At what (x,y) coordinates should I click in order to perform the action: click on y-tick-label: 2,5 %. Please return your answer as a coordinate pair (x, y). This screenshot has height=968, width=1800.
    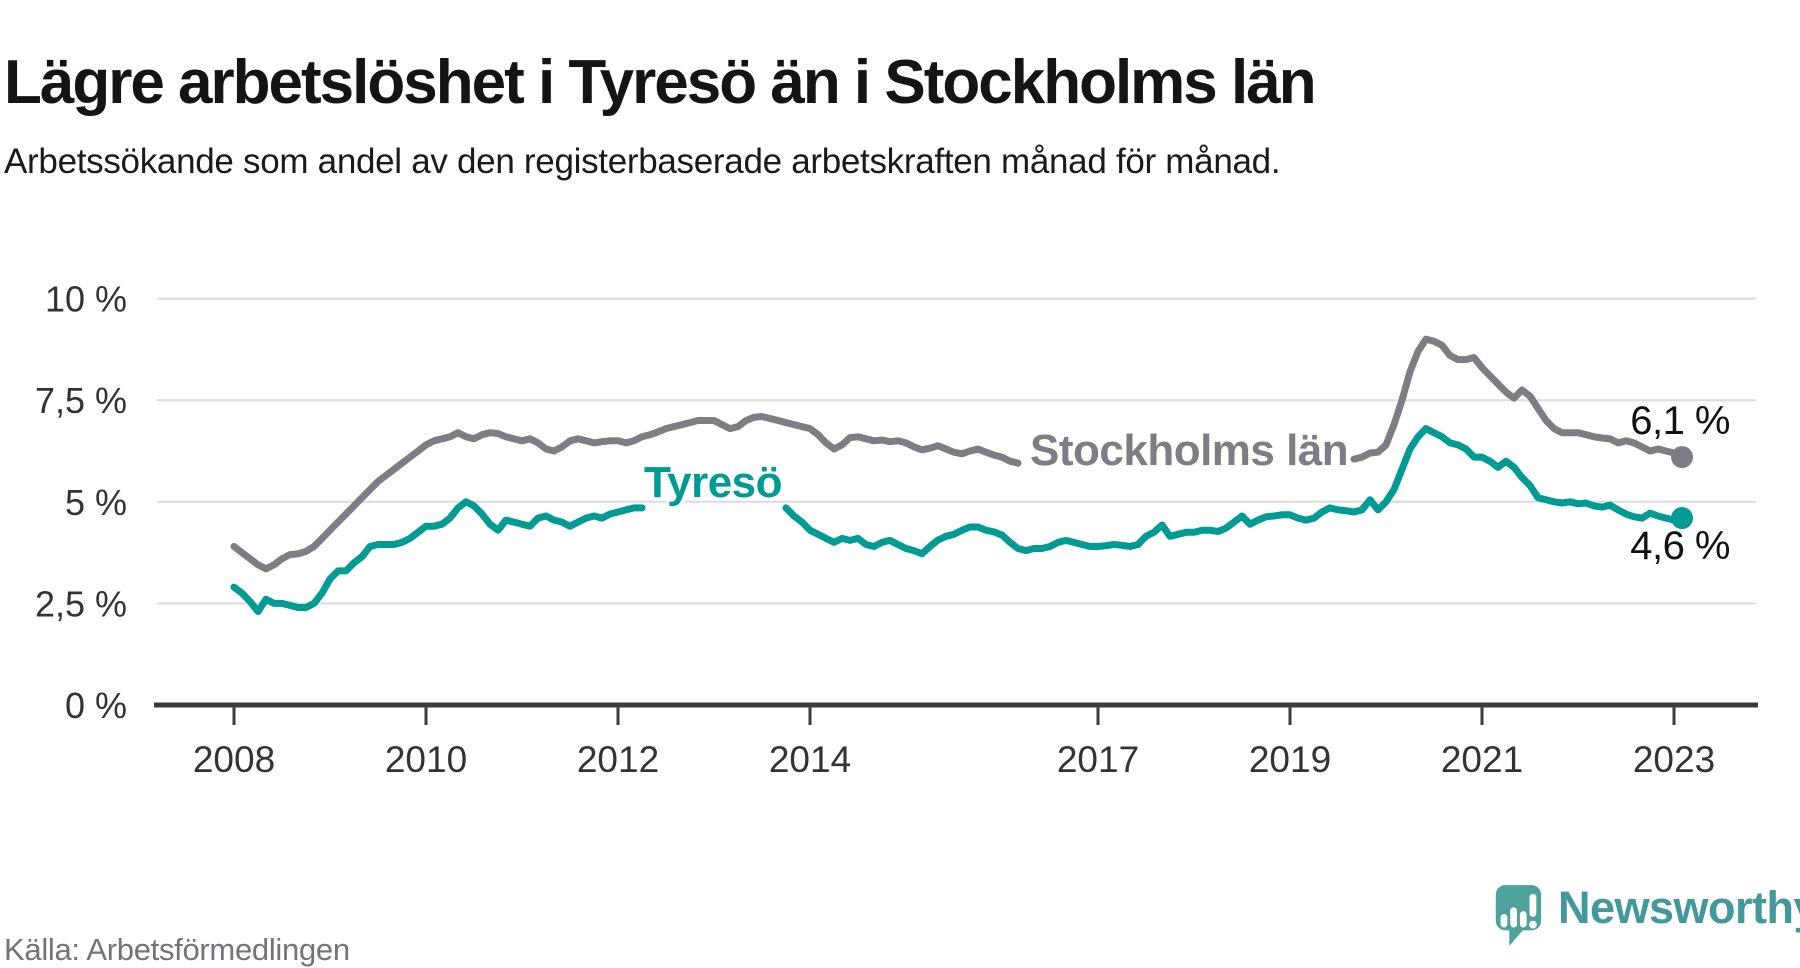
    Looking at the image, I should click on (81, 603).